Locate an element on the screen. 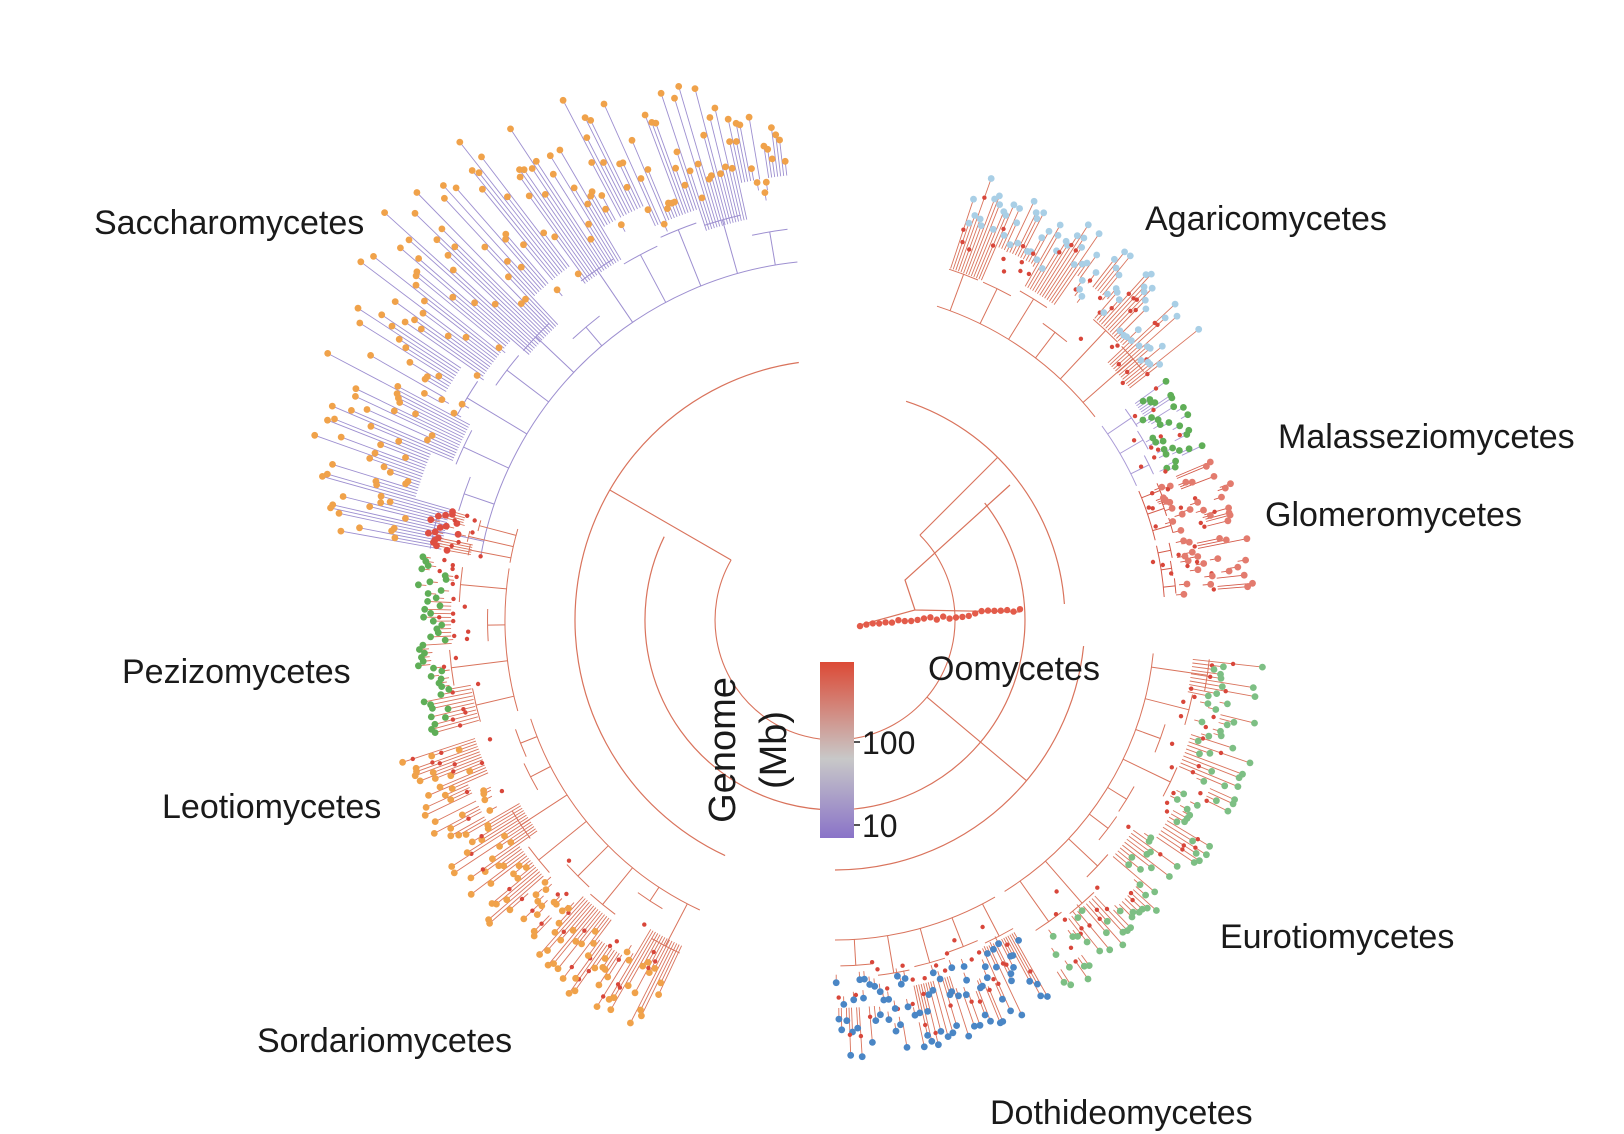 This screenshot has height=1134, width=1624. legend-color-bar is located at coordinates (837, 750).